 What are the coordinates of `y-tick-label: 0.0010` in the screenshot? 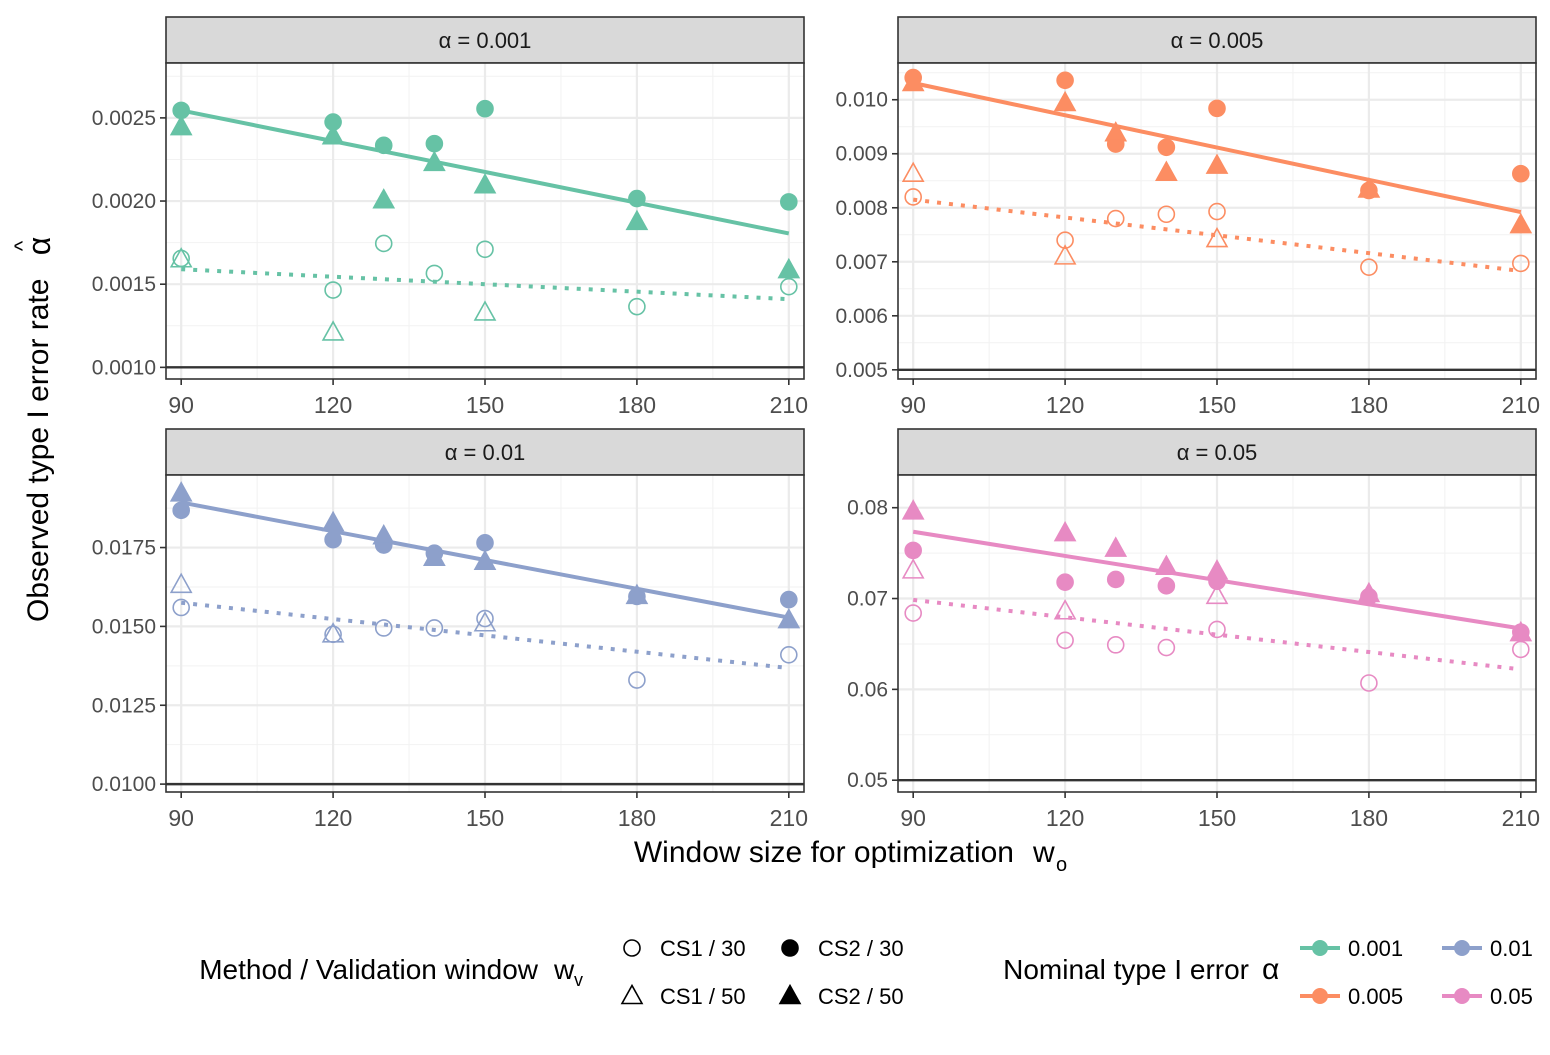 It's located at (124, 367).